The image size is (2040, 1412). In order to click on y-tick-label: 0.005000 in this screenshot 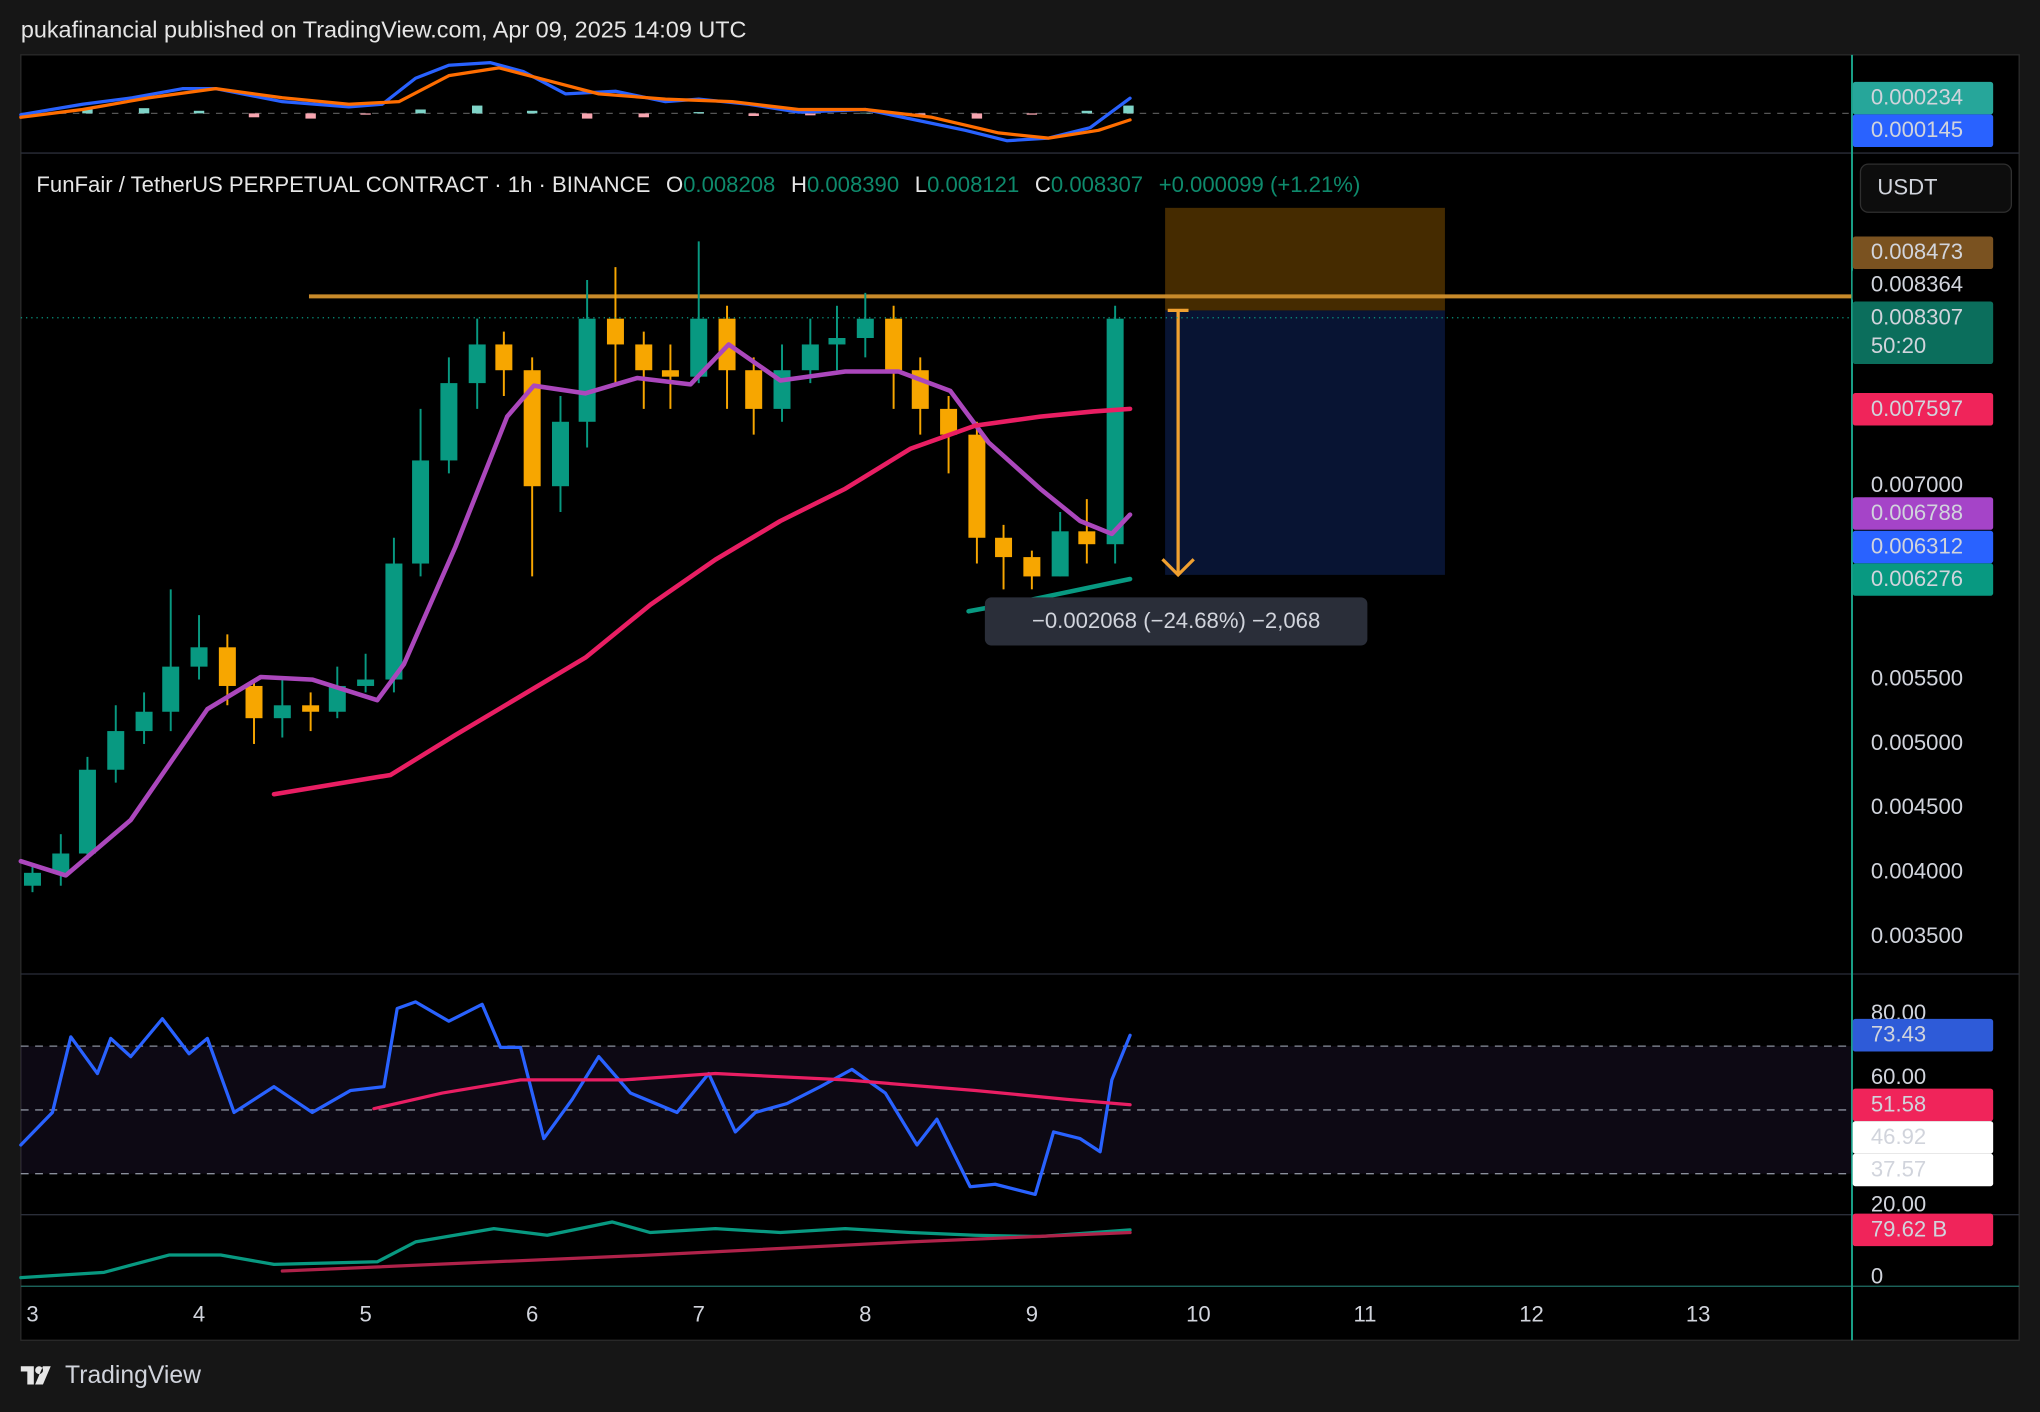, I will do `click(1917, 742)`.